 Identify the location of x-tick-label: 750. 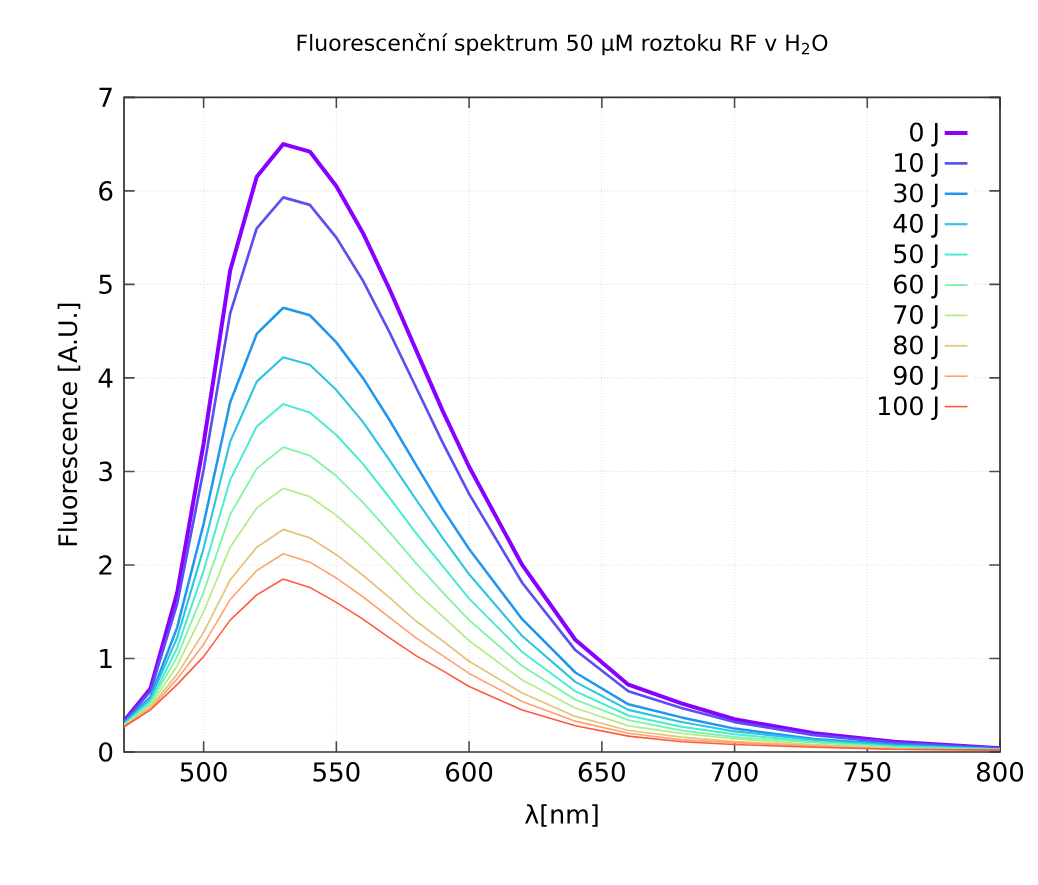
(867, 772).